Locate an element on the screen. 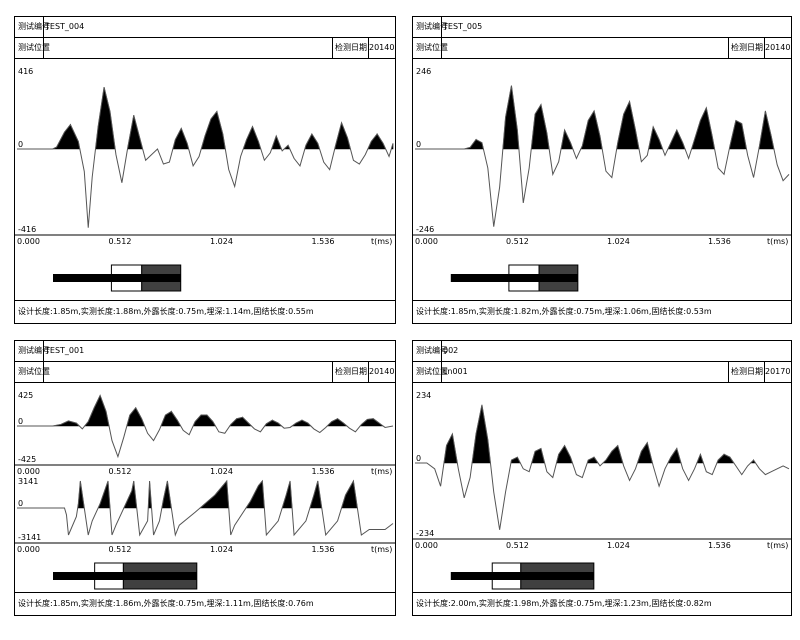 Image resolution: width=800 pixels, height=640 pixels. header-value: 002 is located at coordinates (451, 350).